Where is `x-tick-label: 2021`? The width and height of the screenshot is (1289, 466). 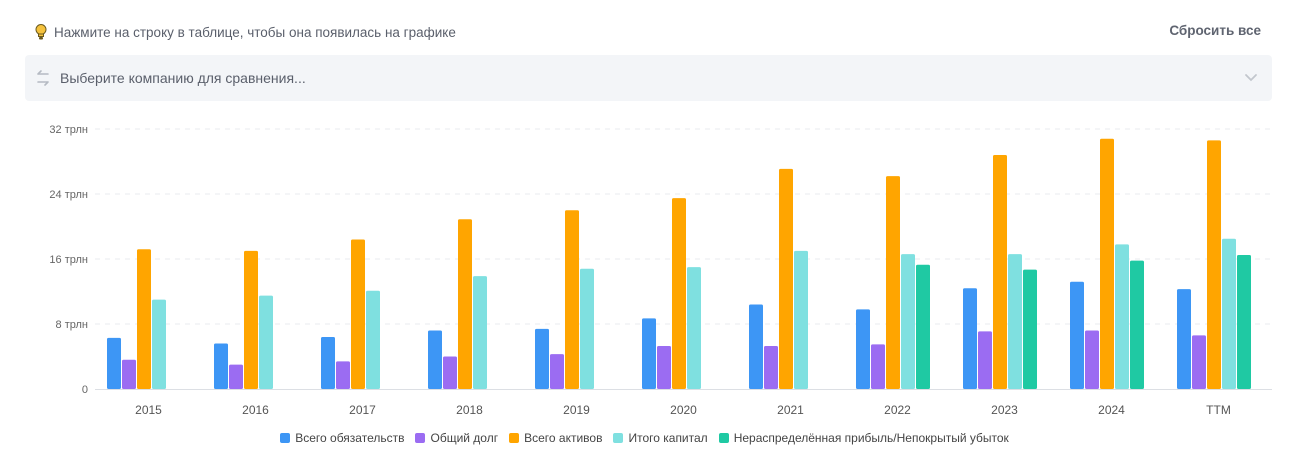 x-tick-label: 2021 is located at coordinates (790, 410).